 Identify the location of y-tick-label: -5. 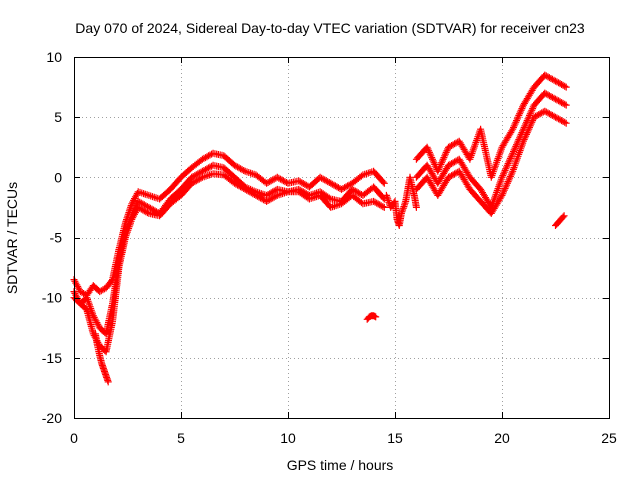
(56, 238).